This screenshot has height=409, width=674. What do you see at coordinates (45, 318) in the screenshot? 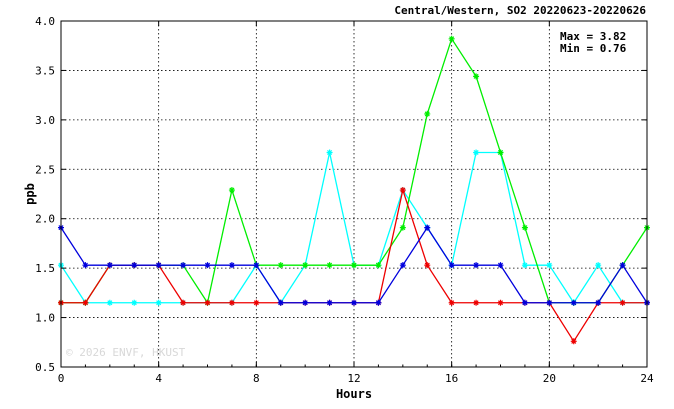
I see `y-tick-label: 1.0` at bounding box center [45, 318].